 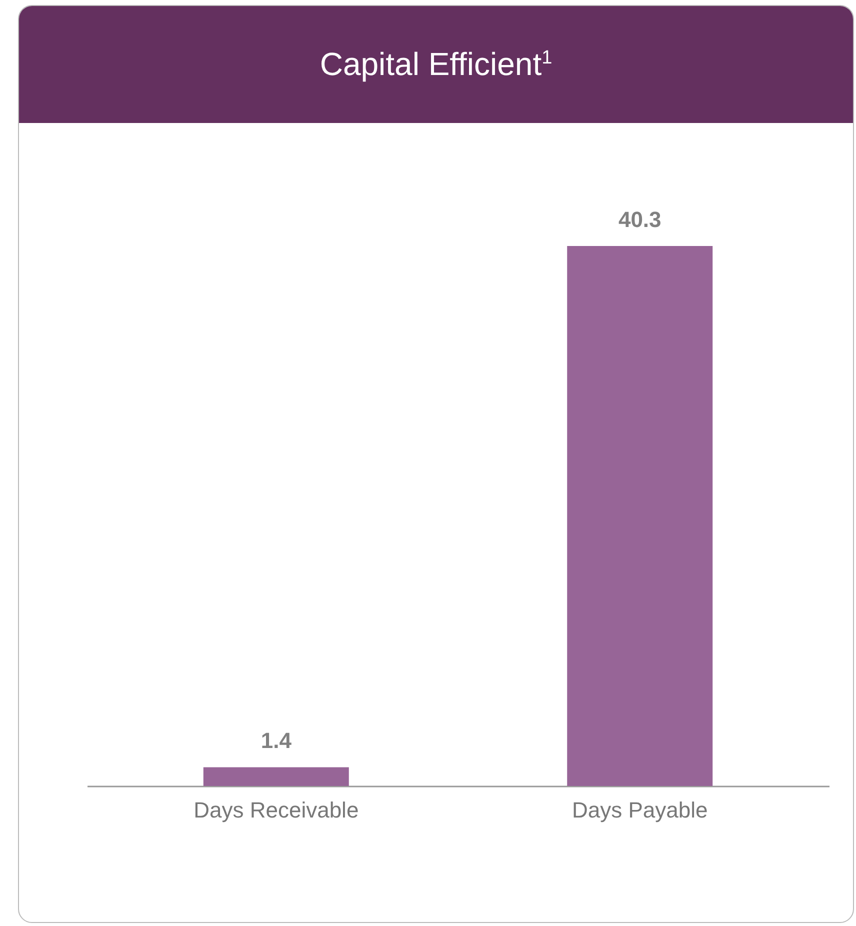 I want to click on data-label: 40.3, so click(x=640, y=219).